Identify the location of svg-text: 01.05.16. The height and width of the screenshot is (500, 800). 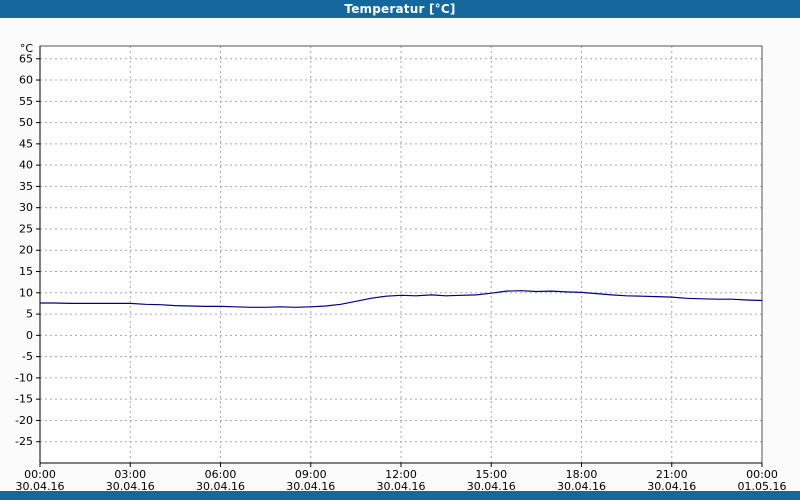
(762, 486).